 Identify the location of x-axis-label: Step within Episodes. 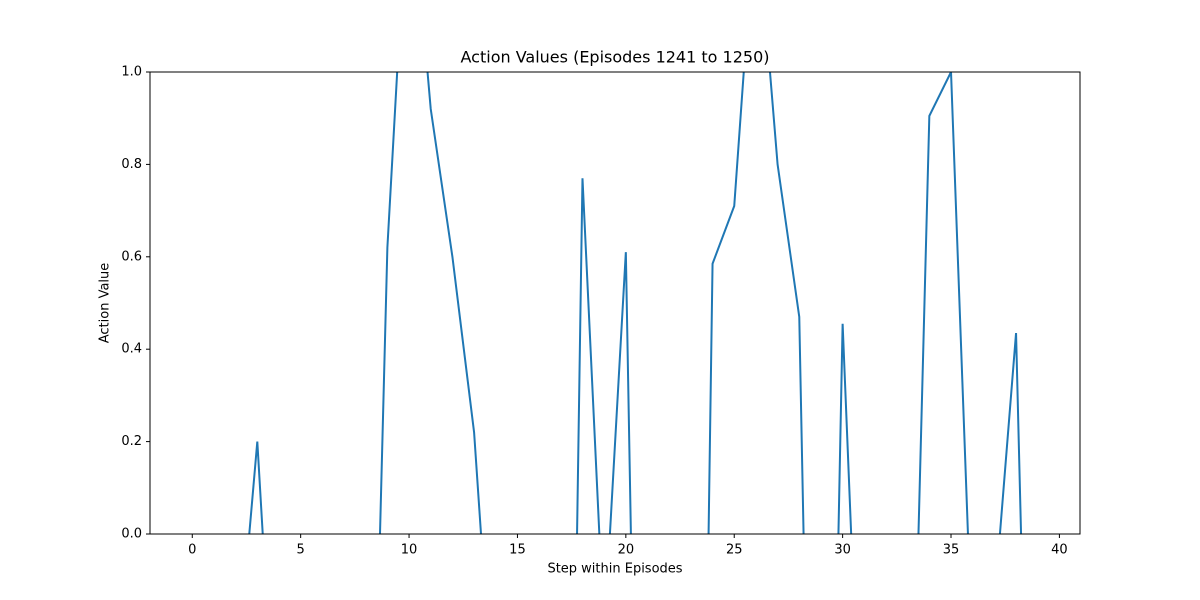
(614, 569).